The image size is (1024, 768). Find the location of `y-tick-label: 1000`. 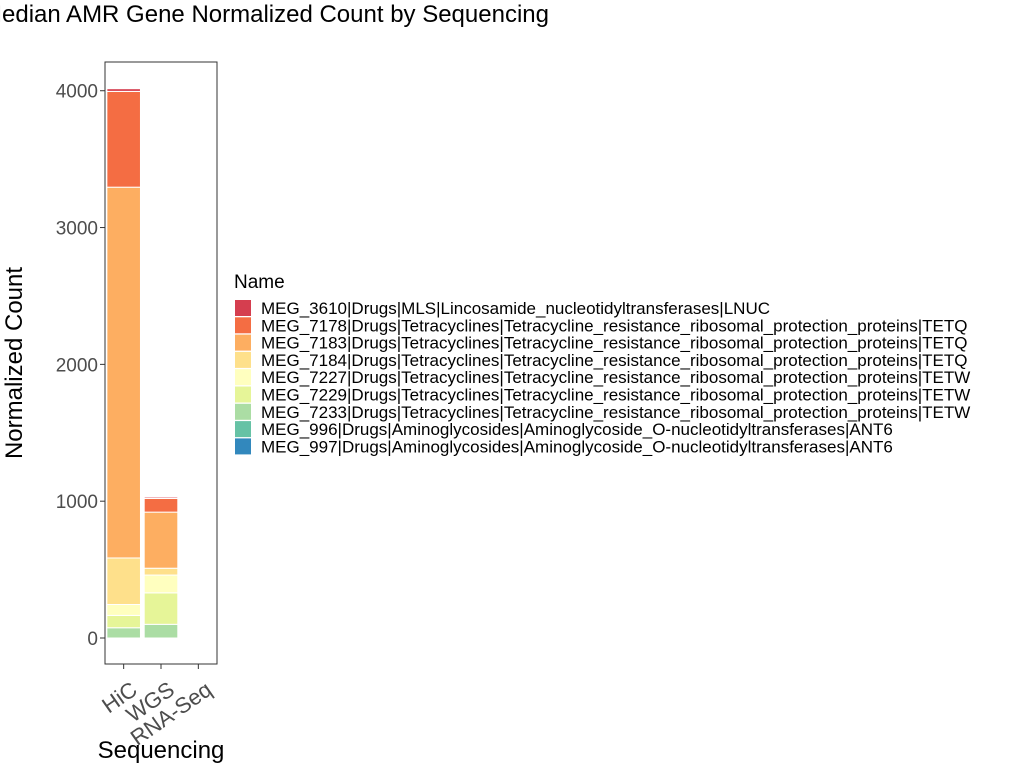

y-tick-label: 1000 is located at coordinates (77, 502).